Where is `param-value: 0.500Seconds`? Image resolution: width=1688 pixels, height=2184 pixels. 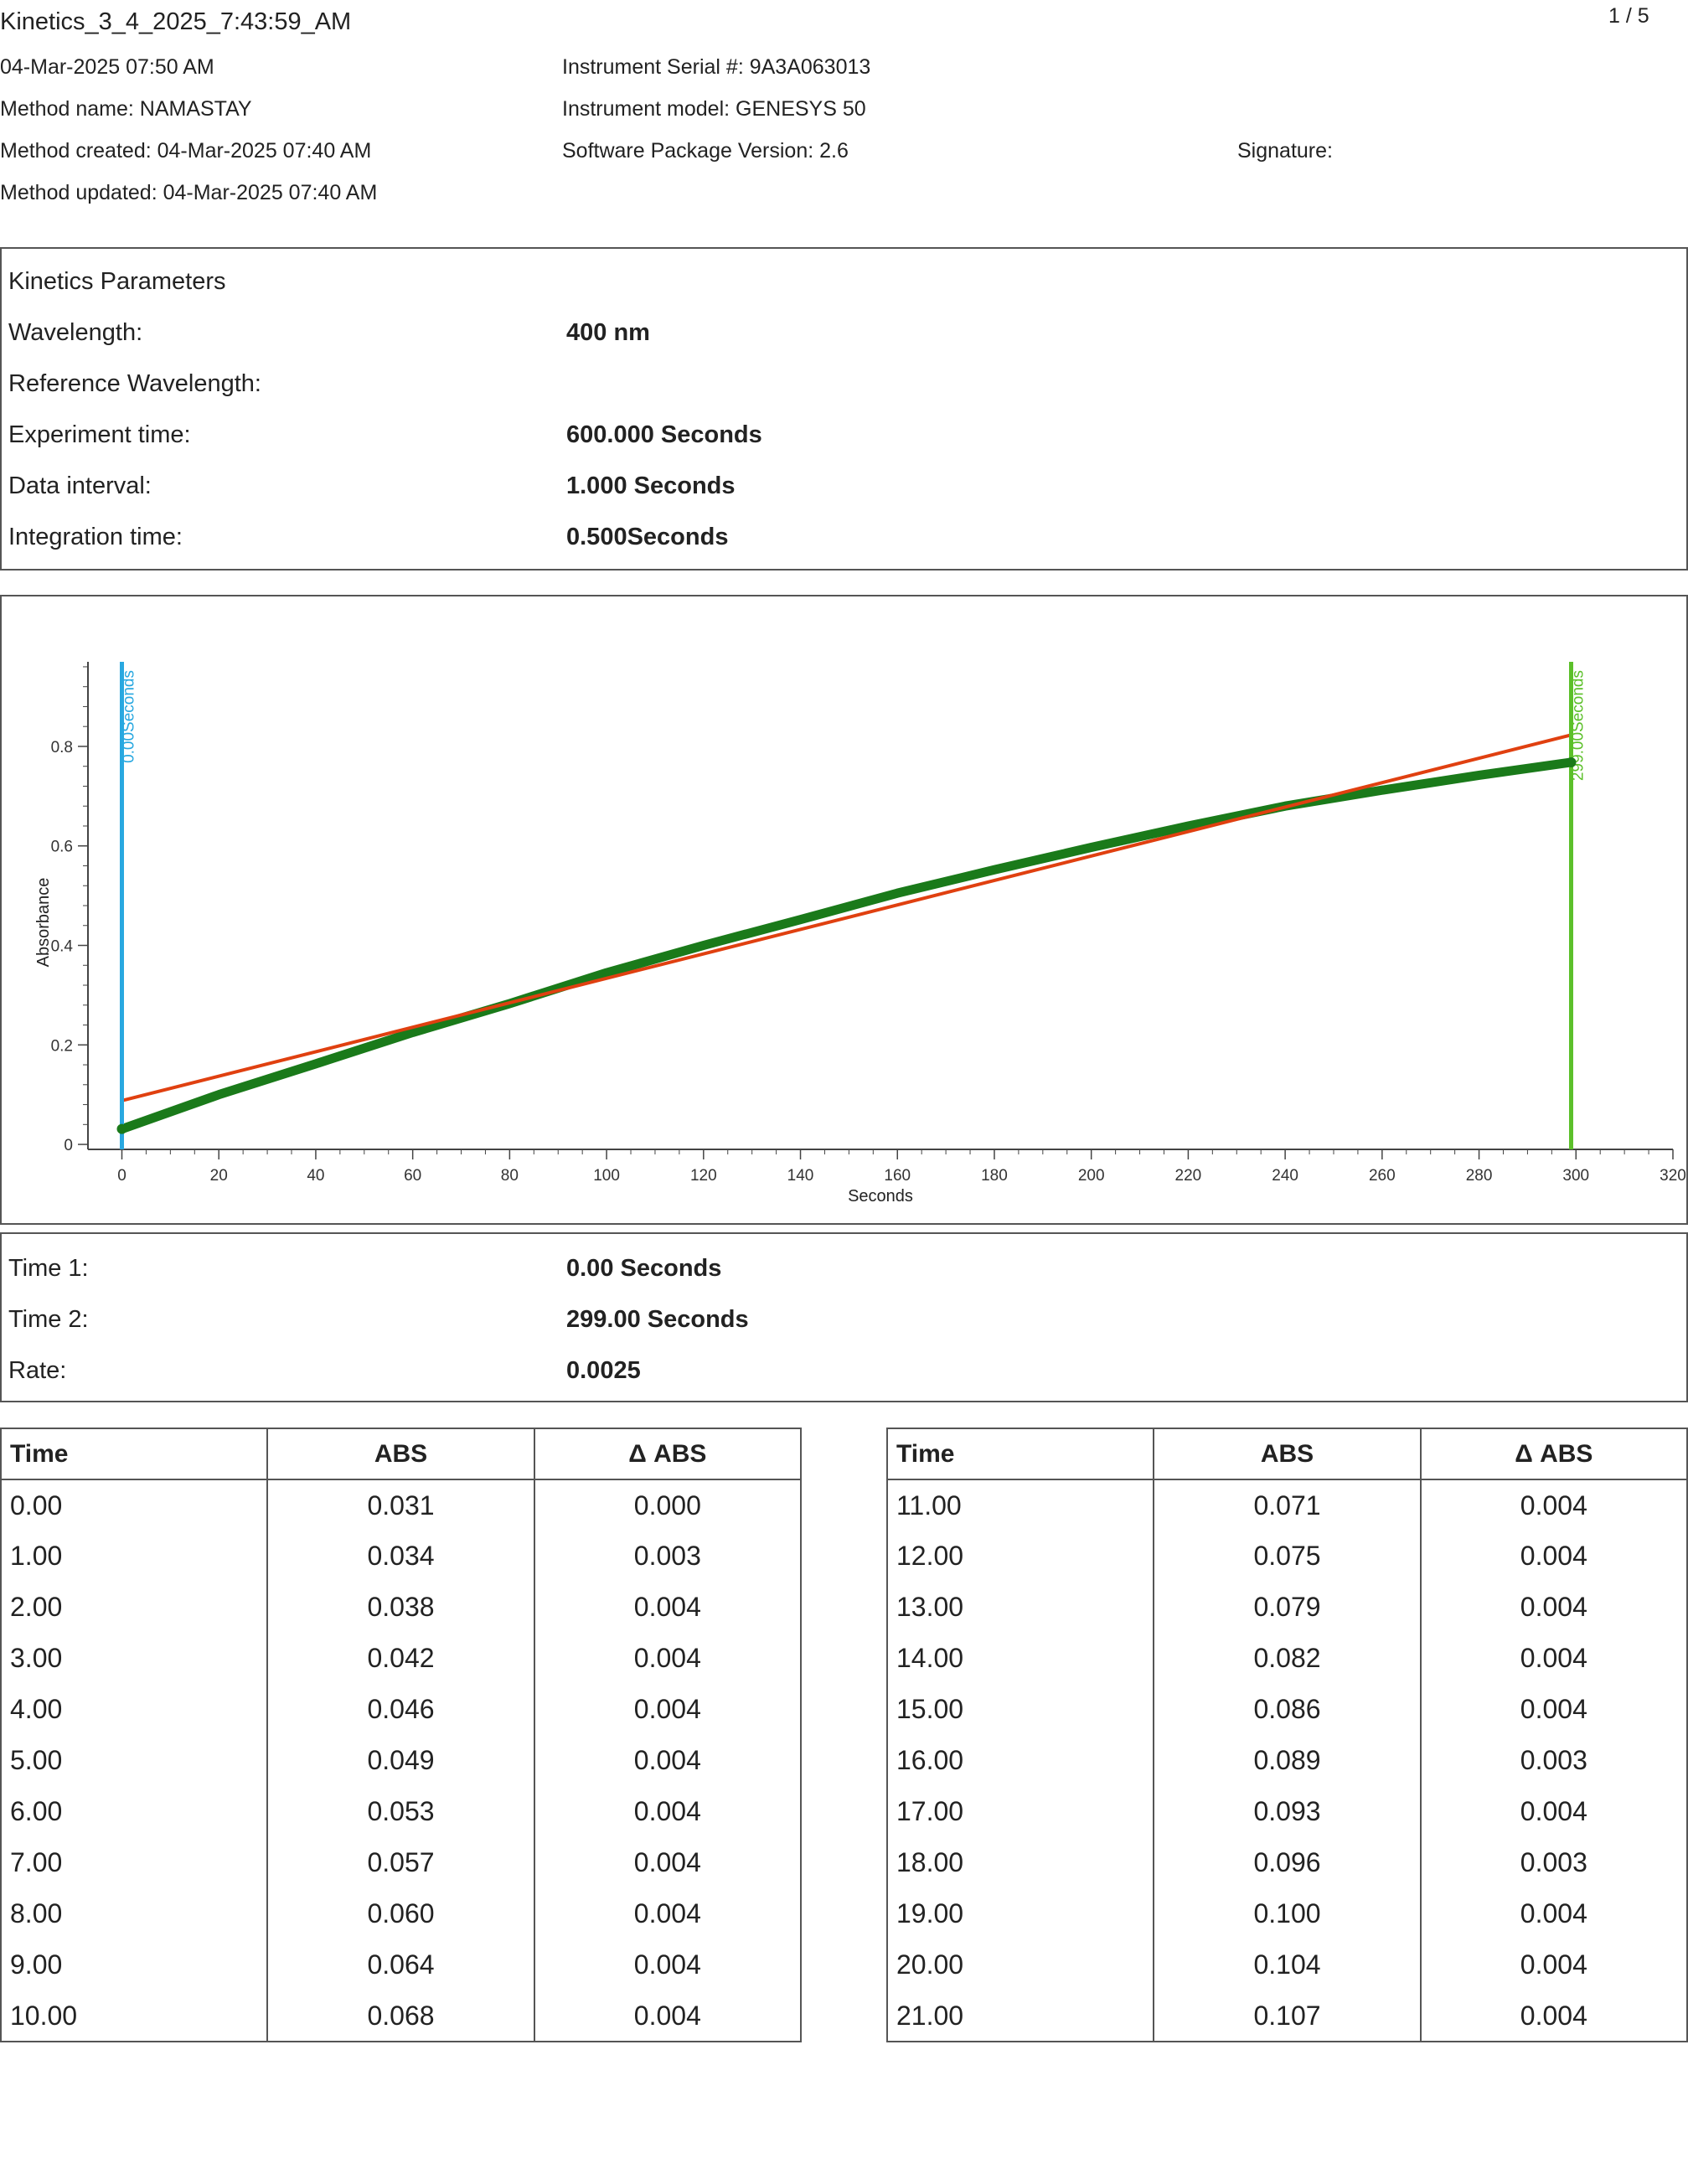
param-value: 0.500Seconds is located at coordinates (647, 537).